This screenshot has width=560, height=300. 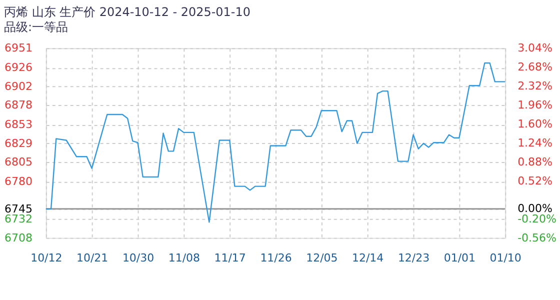 I want to click on x-tick-label: 10/21, so click(x=92, y=257).